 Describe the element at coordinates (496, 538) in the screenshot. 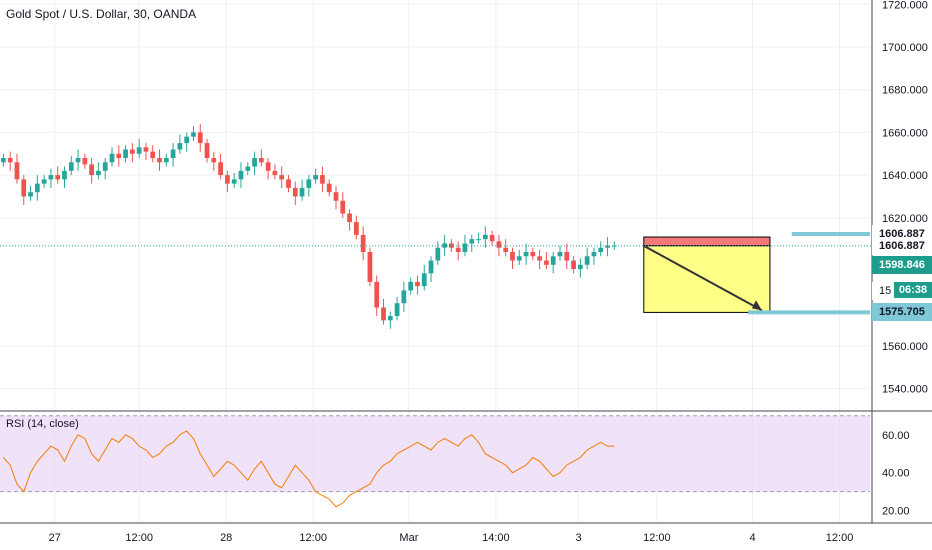

I see `time-tick-label: 14:00` at that location.